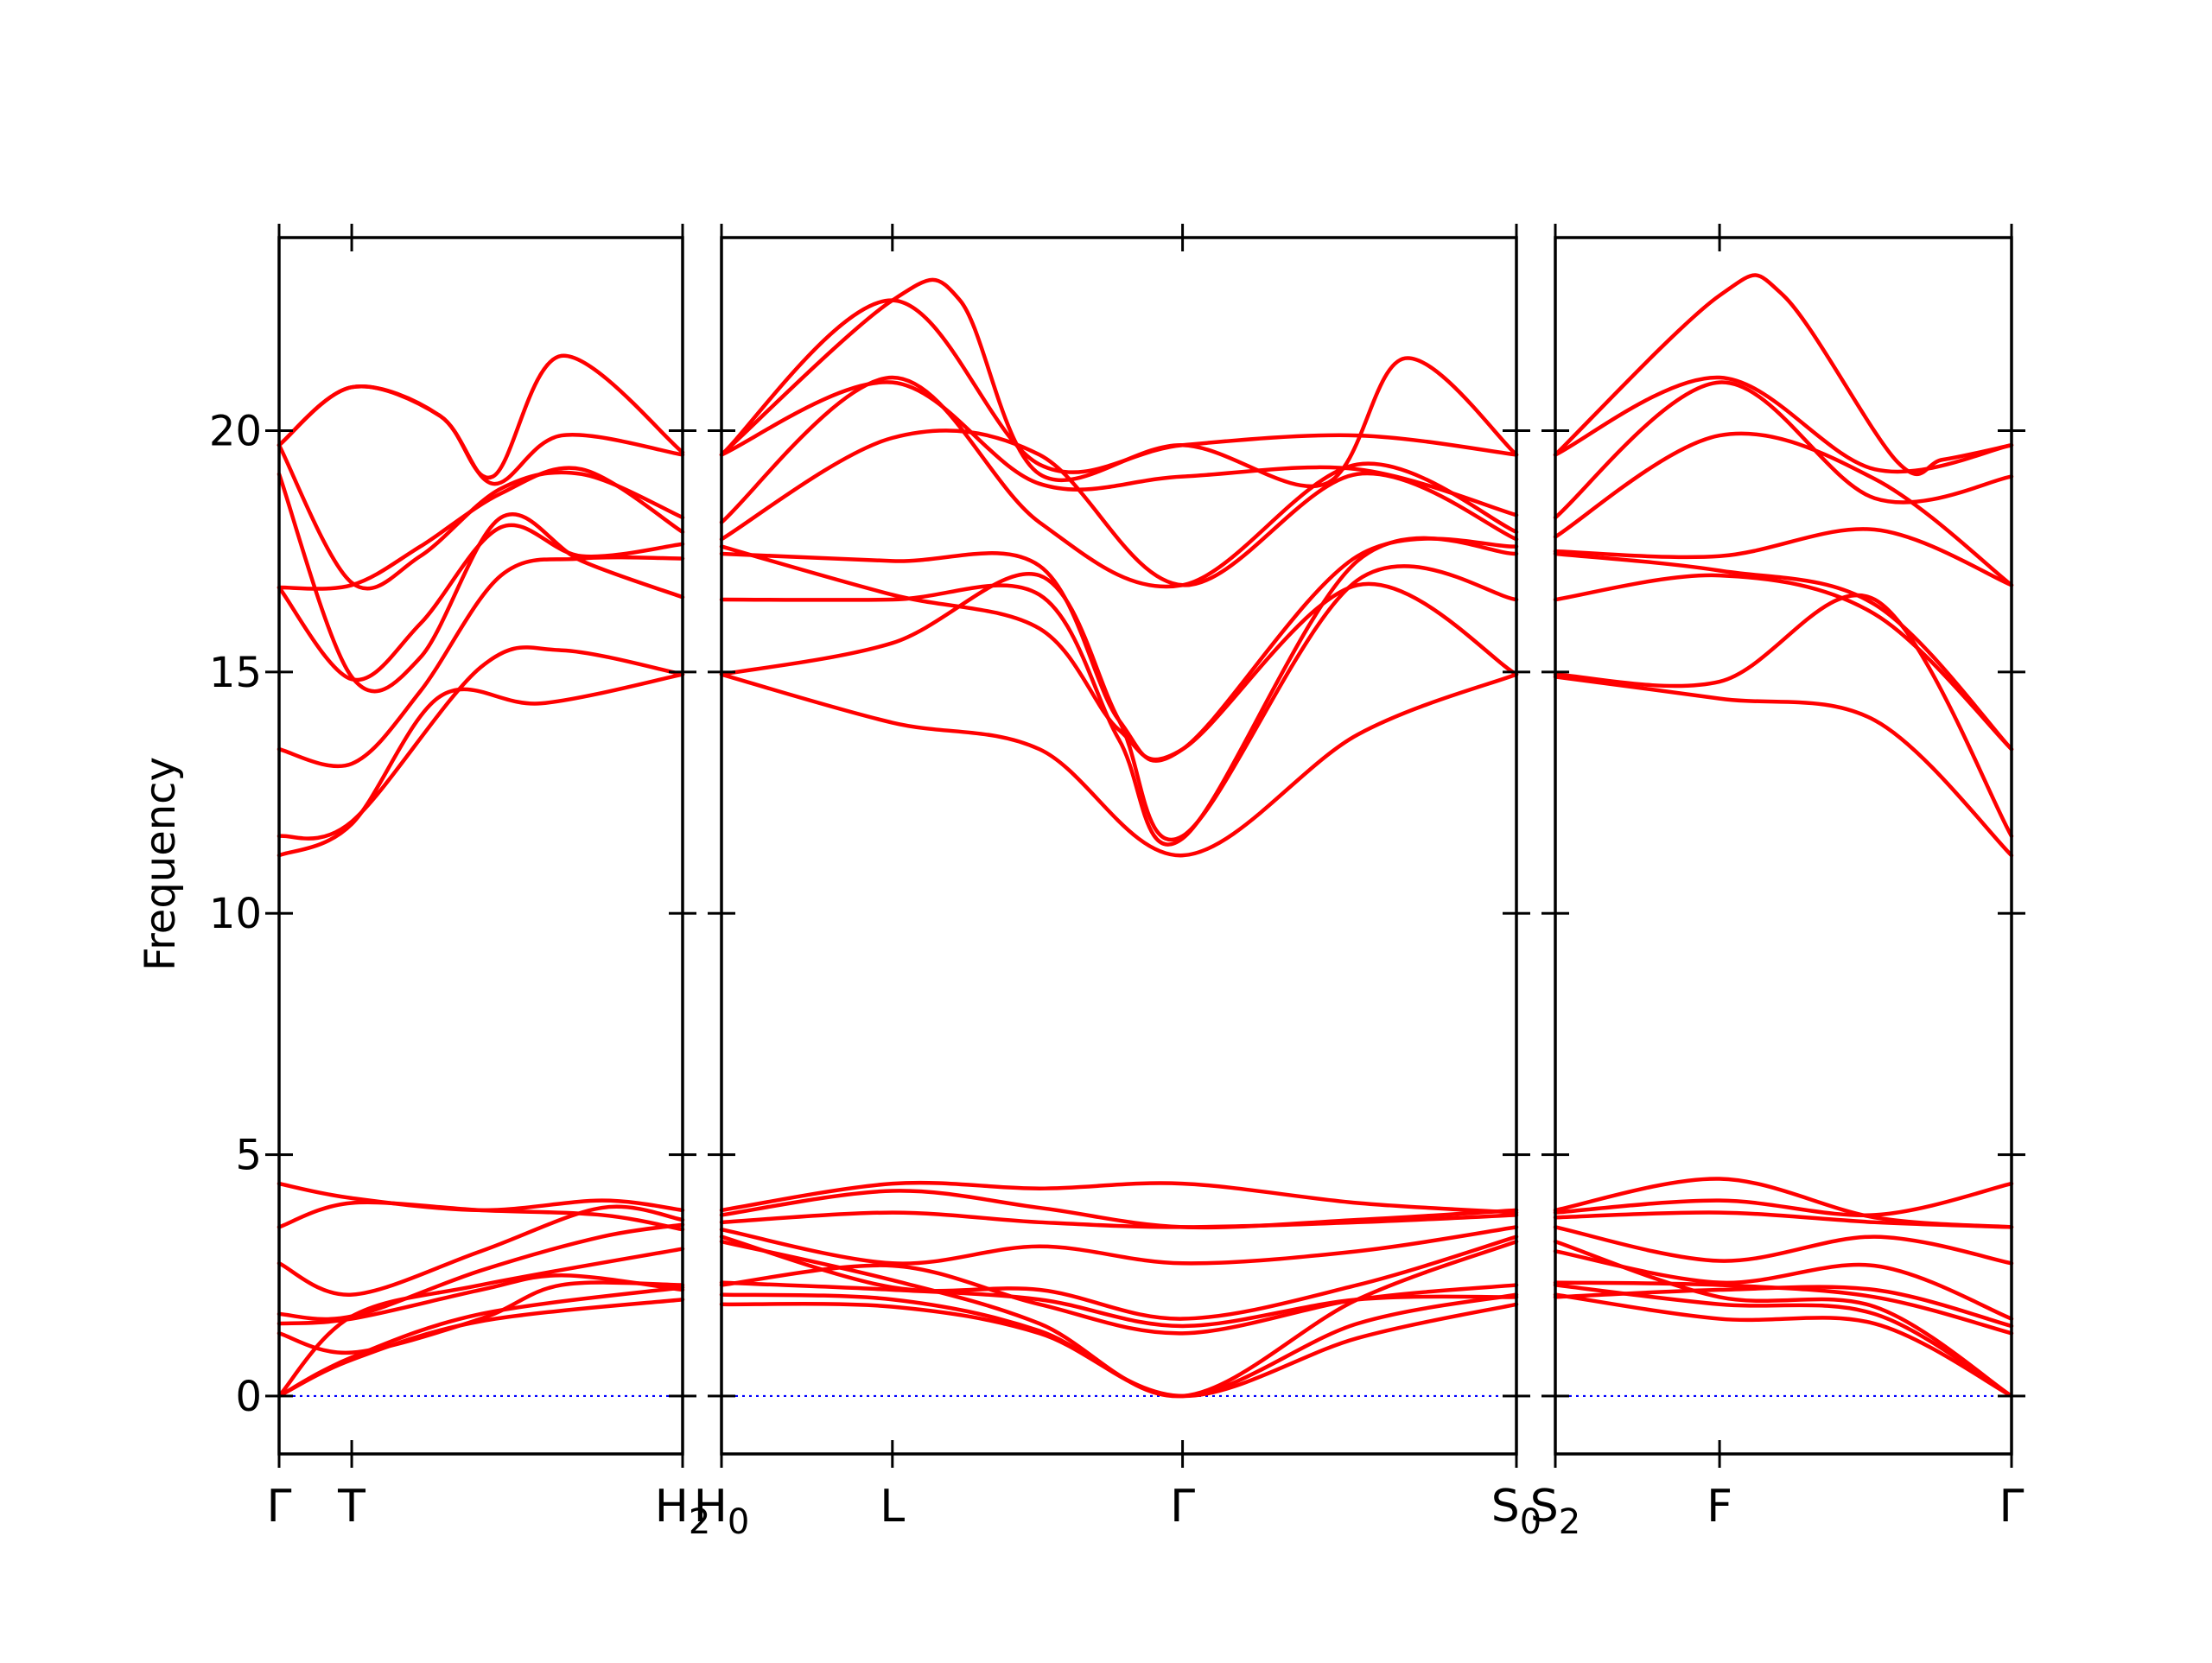 This screenshot has width=2212, height=1663. Describe the element at coordinates (1719, 1507) in the screenshot. I see `x-tick-label: F` at that location.